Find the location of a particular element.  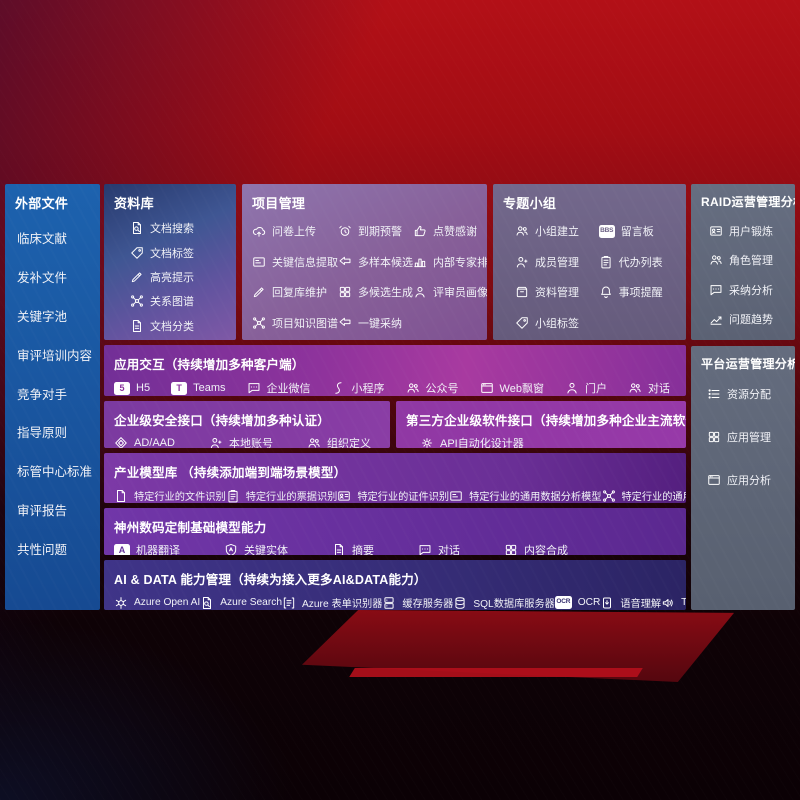

pen-icon is located at coordinates (259, 292).